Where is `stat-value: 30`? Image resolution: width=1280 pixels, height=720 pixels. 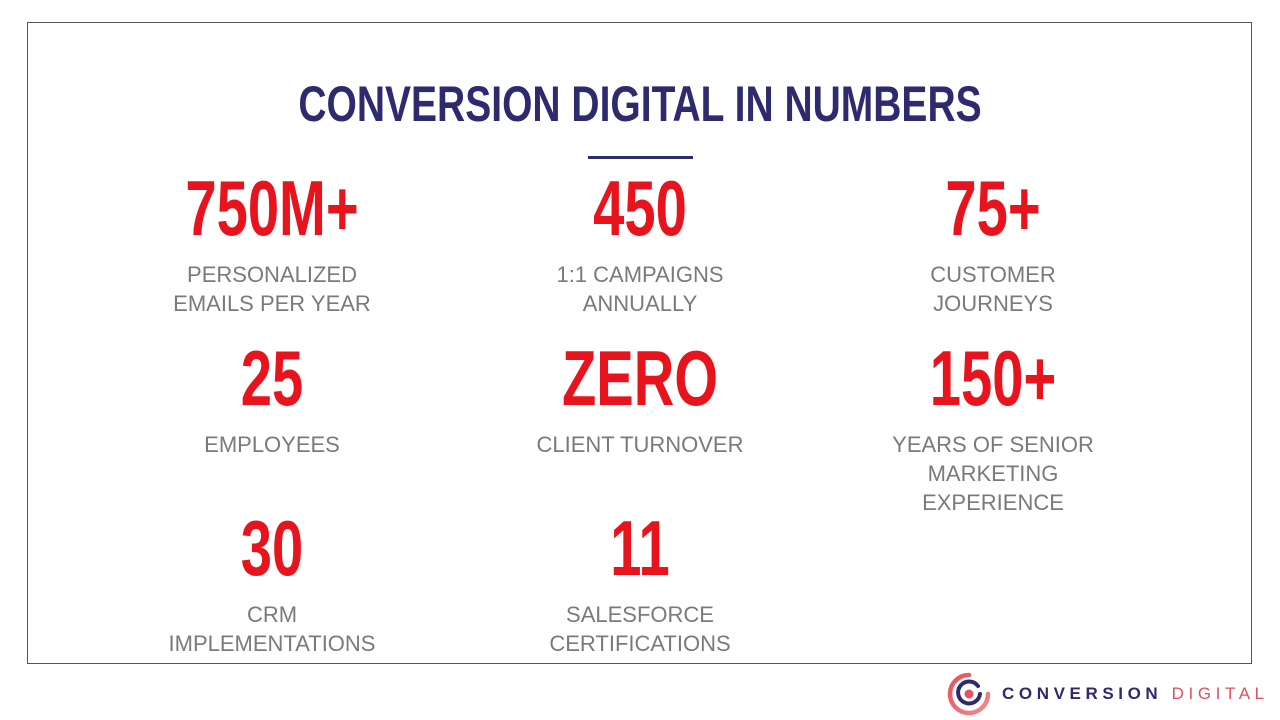 stat-value: 30 is located at coordinates (272, 548).